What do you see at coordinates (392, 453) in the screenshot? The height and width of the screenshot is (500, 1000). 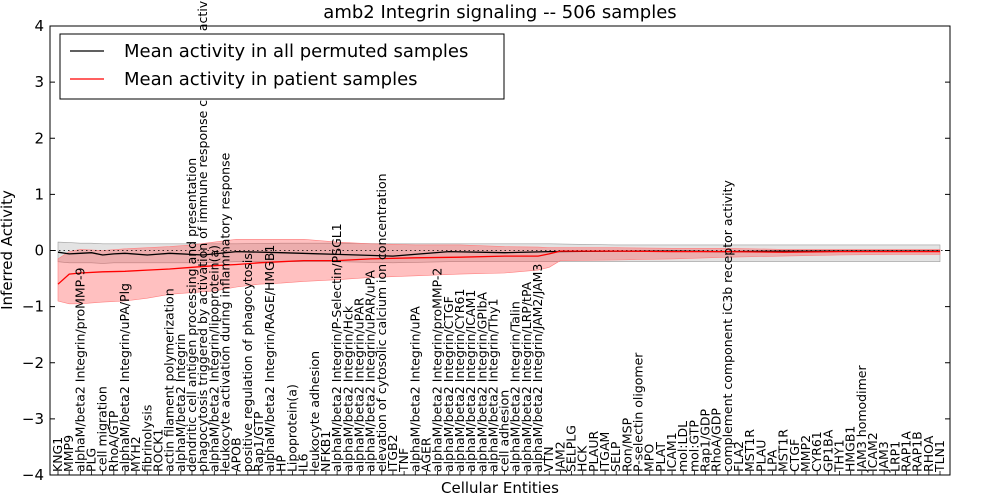 I see `x-tick-label: ITGB2` at bounding box center [392, 453].